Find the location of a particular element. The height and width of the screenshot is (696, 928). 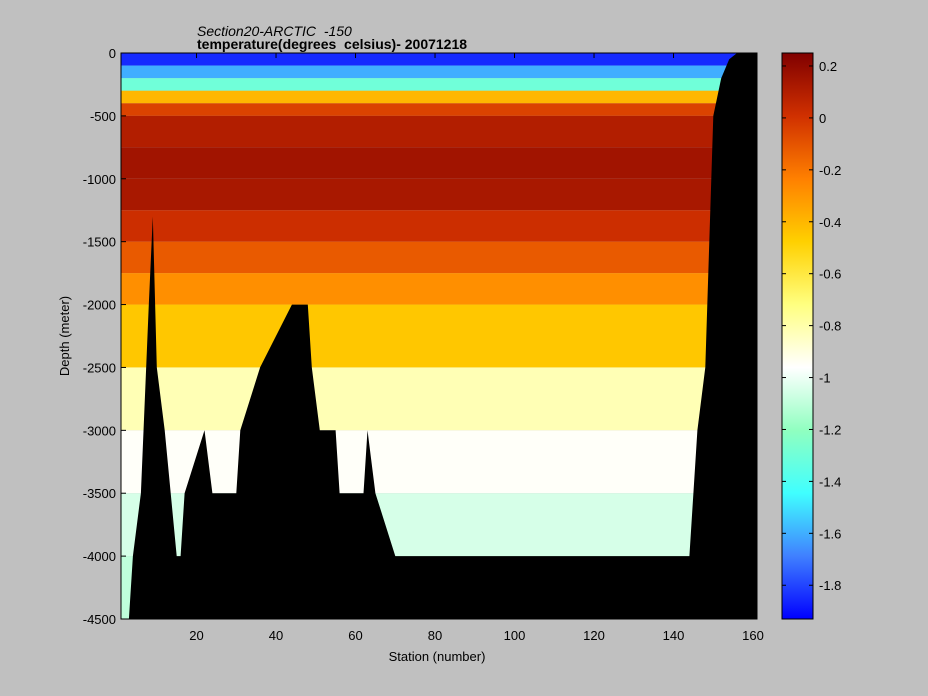

colorbar-tick-label: -0.2 is located at coordinates (830, 170).